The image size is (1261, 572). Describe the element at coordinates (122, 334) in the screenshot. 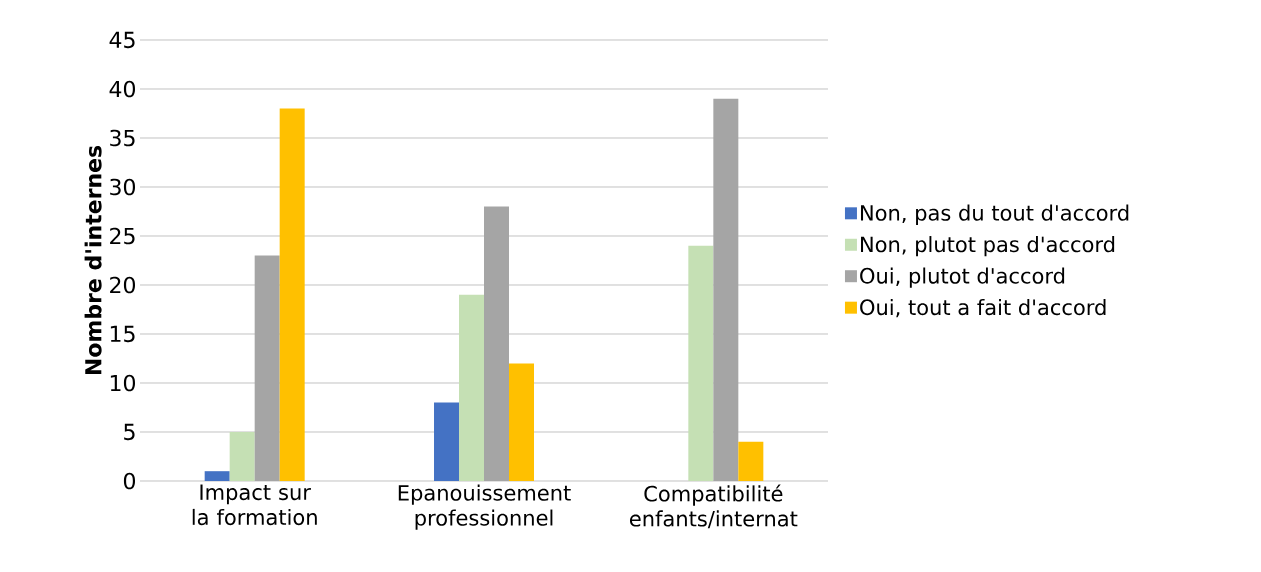

I see `y-tick-label: 15` at that location.